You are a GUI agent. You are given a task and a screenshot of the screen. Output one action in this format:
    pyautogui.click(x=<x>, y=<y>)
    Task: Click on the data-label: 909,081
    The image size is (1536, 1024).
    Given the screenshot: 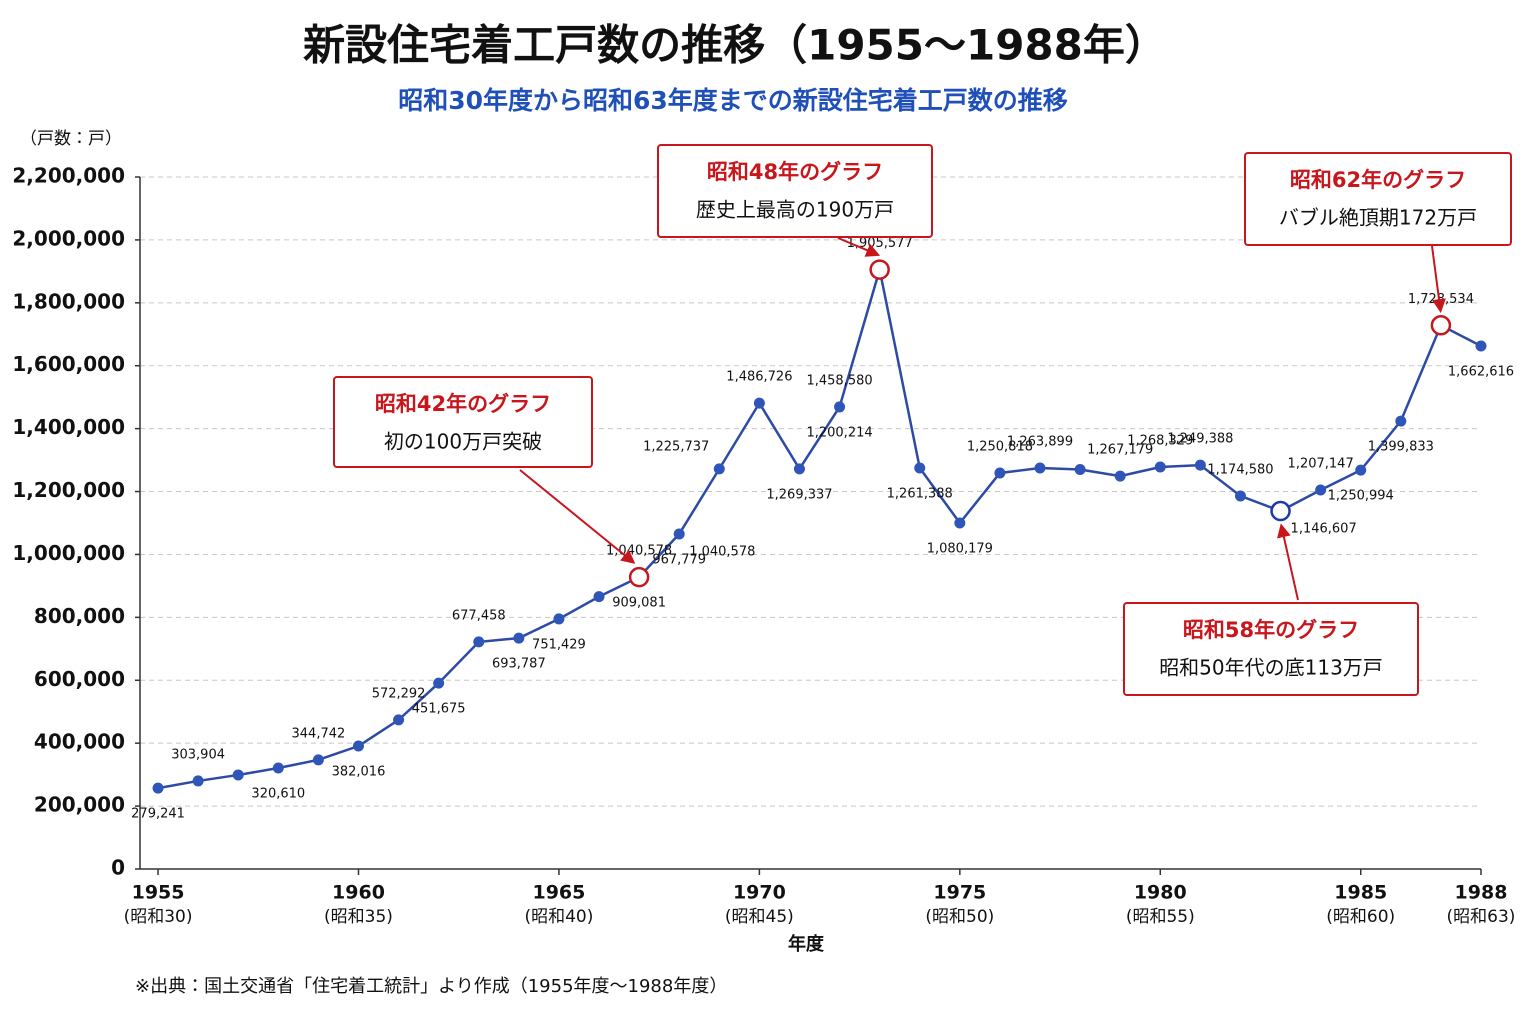 What is the action you would take?
    pyautogui.click(x=639, y=603)
    